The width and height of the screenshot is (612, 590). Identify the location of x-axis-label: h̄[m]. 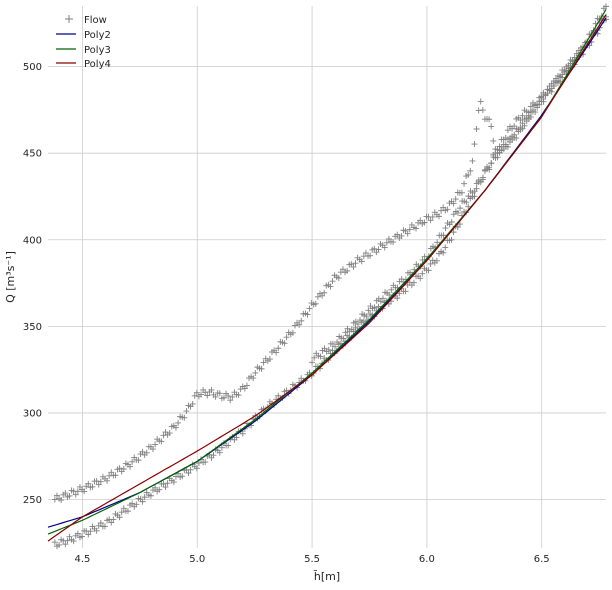
(326, 576).